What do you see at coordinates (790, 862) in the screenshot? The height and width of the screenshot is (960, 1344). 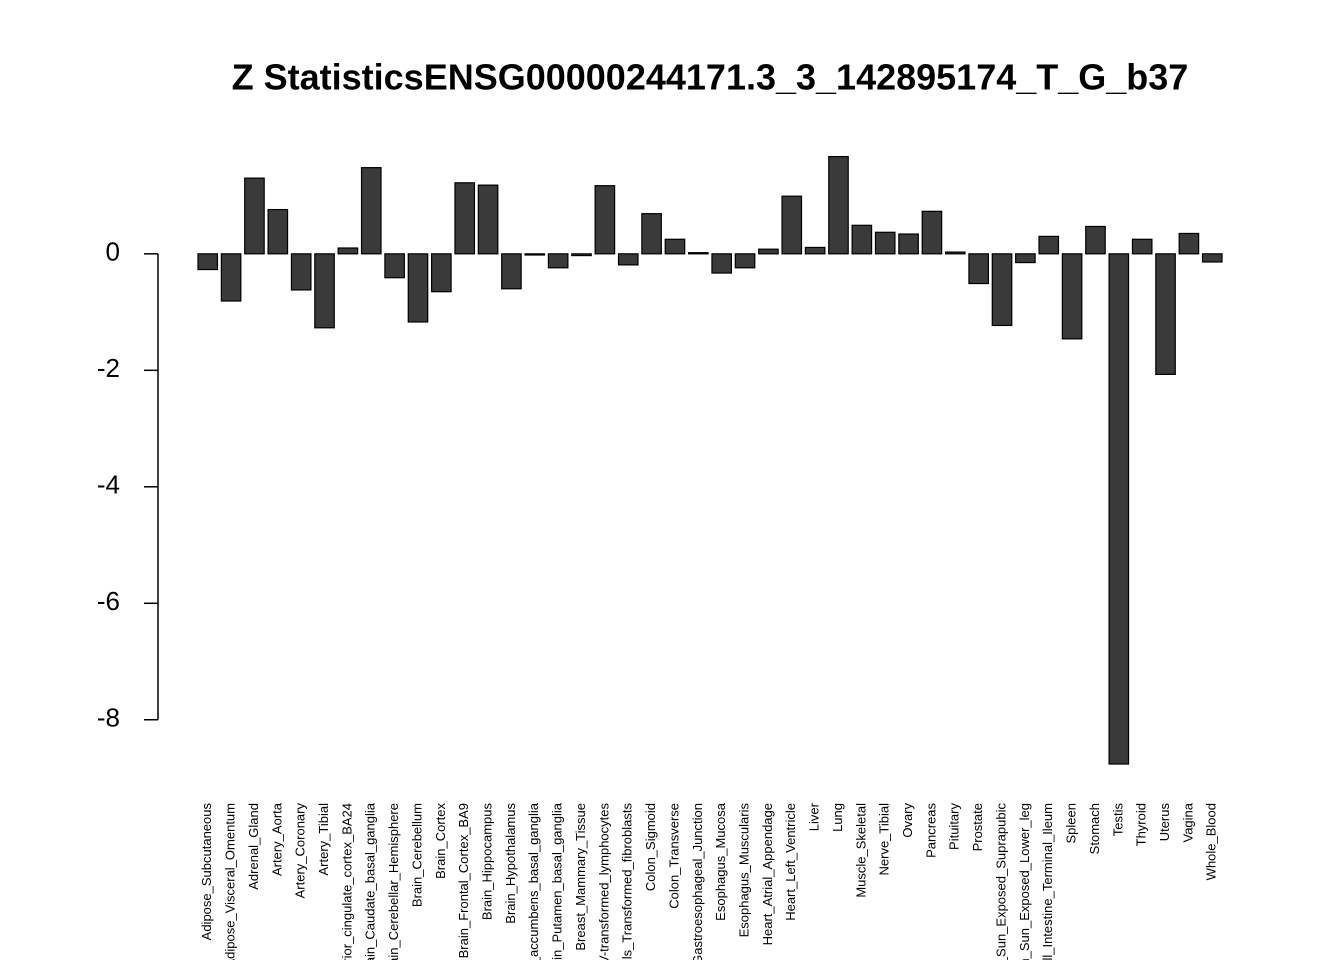 I see `x-tick-label: Heart_Left_Ventricle` at bounding box center [790, 862].